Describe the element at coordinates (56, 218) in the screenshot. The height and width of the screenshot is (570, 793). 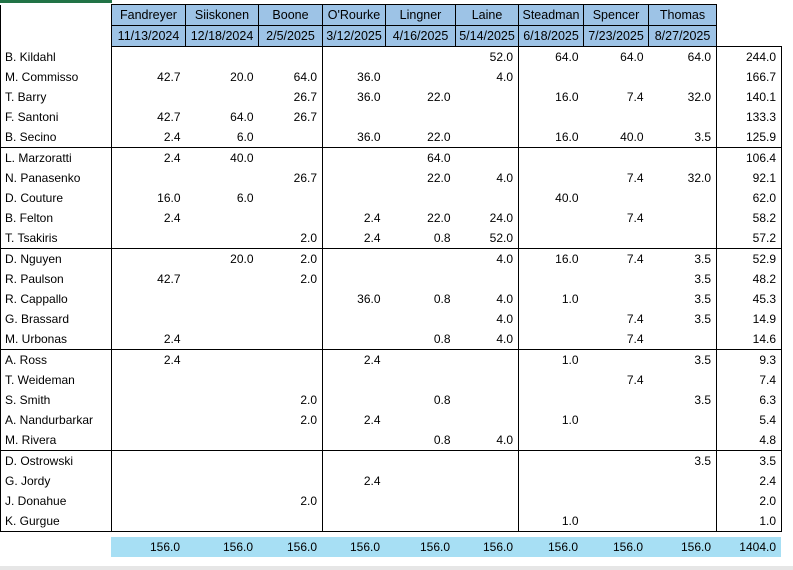
I see `row-label-cell: B. Felton` at that location.